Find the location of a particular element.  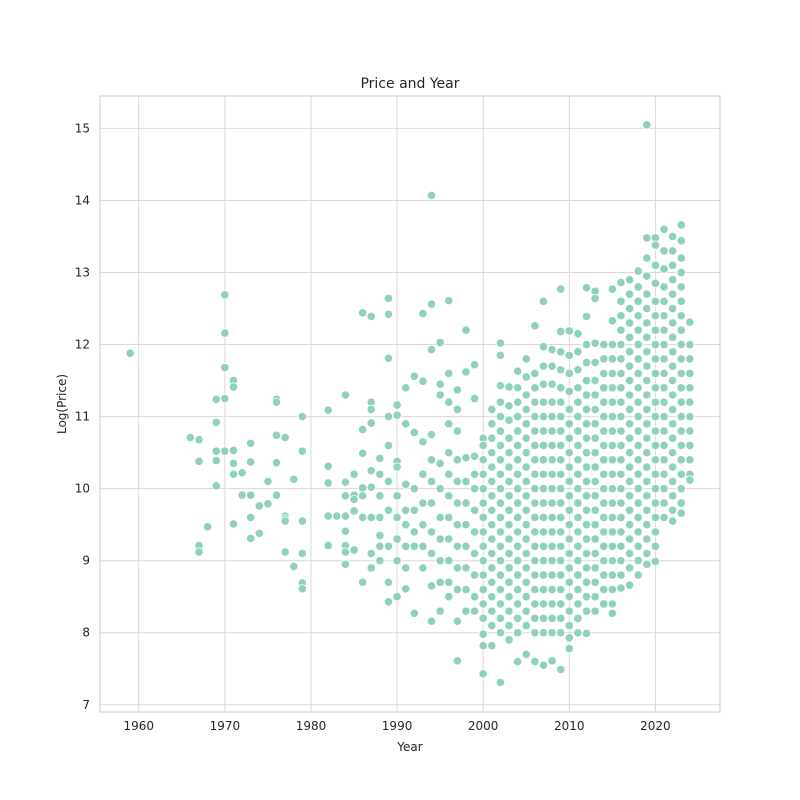

y-tick-label: 13 is located at coordinates (82, 273).